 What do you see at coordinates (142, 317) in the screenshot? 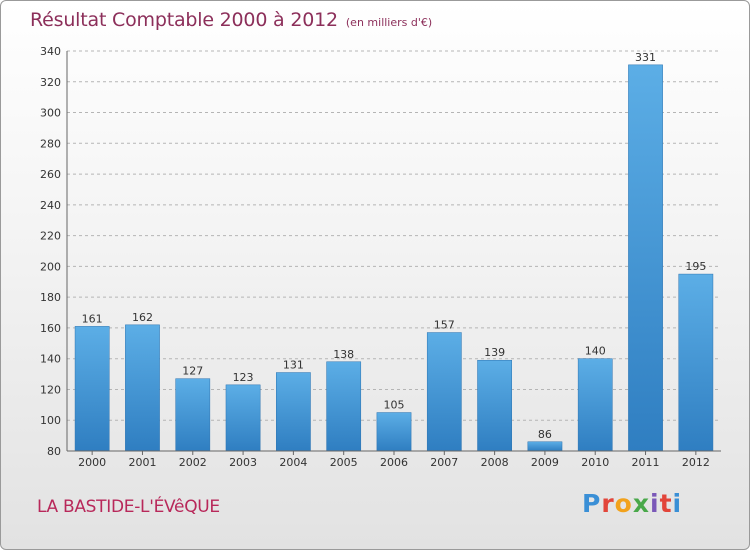
I see `bar-value-label: 162` at bounding box center [142, 317].